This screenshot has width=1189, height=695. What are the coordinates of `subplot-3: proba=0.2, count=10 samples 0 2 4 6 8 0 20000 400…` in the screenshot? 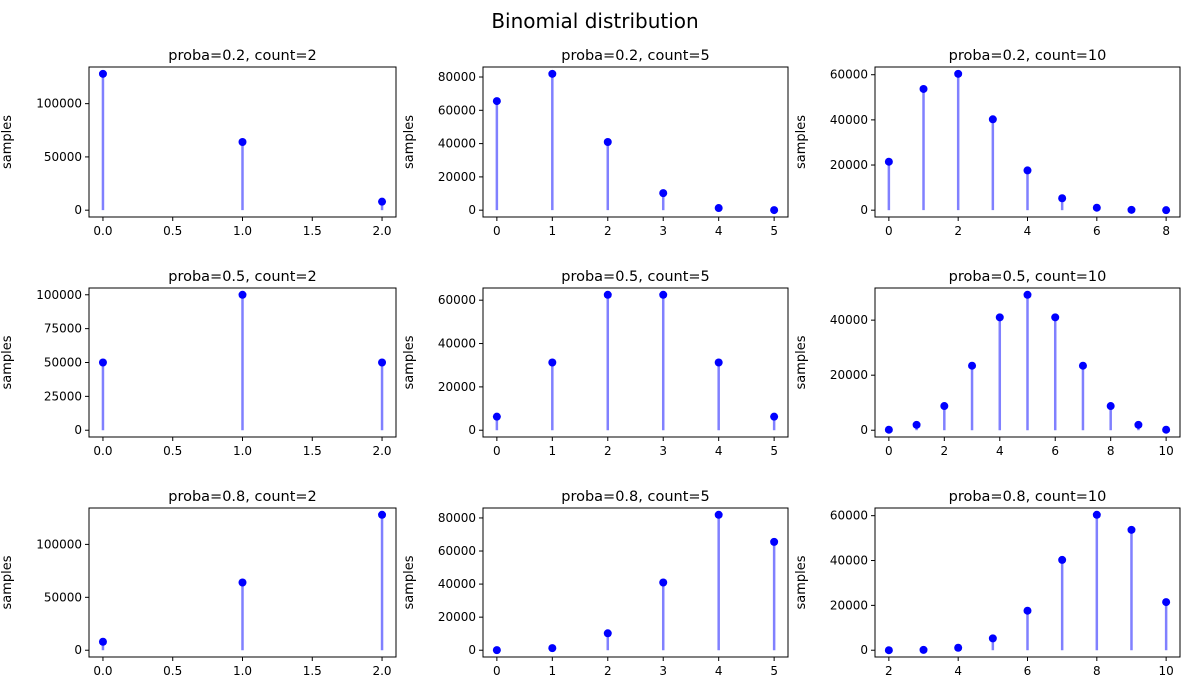 It's located at (987, 143).